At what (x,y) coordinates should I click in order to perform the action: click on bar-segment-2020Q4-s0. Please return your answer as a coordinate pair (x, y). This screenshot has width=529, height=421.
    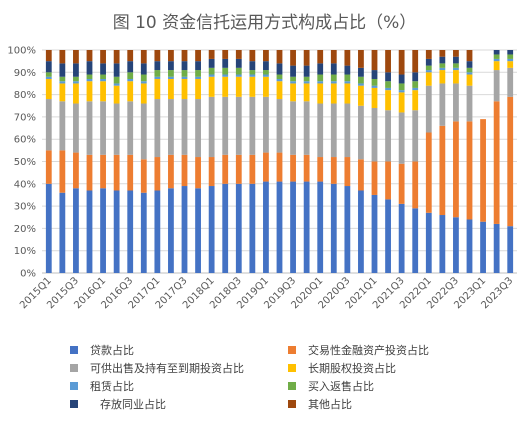
    Looking at the image, I should click on (361, 231).